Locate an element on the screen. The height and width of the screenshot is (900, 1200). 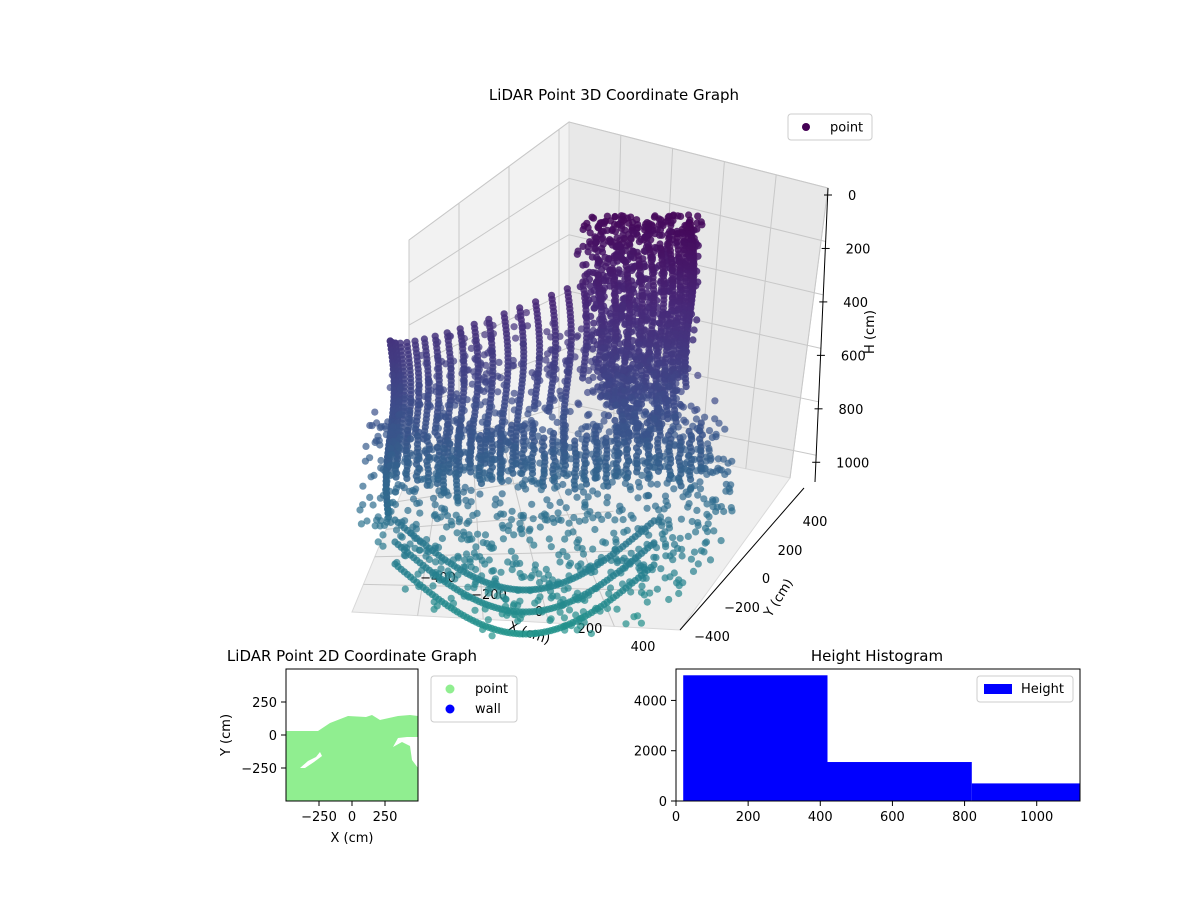
histogram-ticks: 0 200 400 600 800 1000 0 2000 4000 is located at coordinates (843, 759).